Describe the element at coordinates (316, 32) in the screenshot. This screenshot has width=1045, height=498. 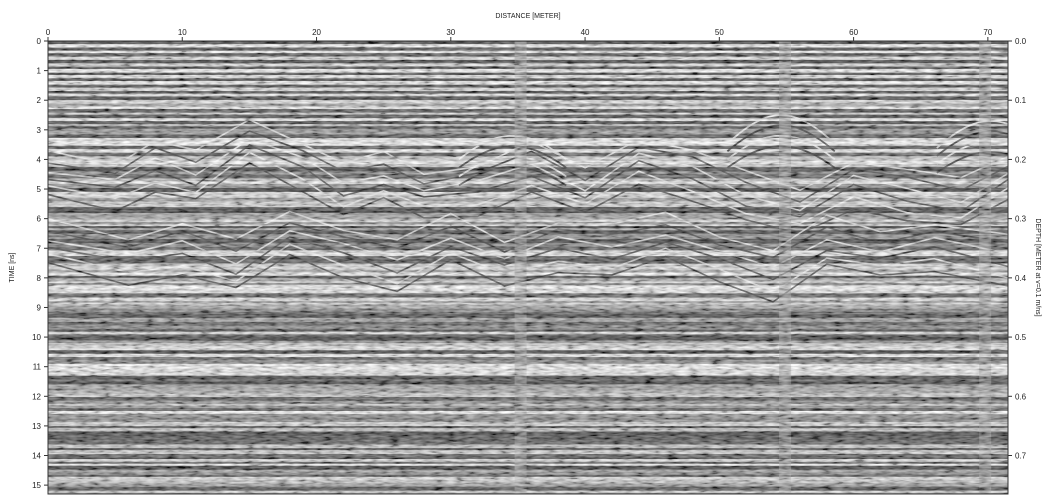
I see `x-tick-label: 20` at that location.